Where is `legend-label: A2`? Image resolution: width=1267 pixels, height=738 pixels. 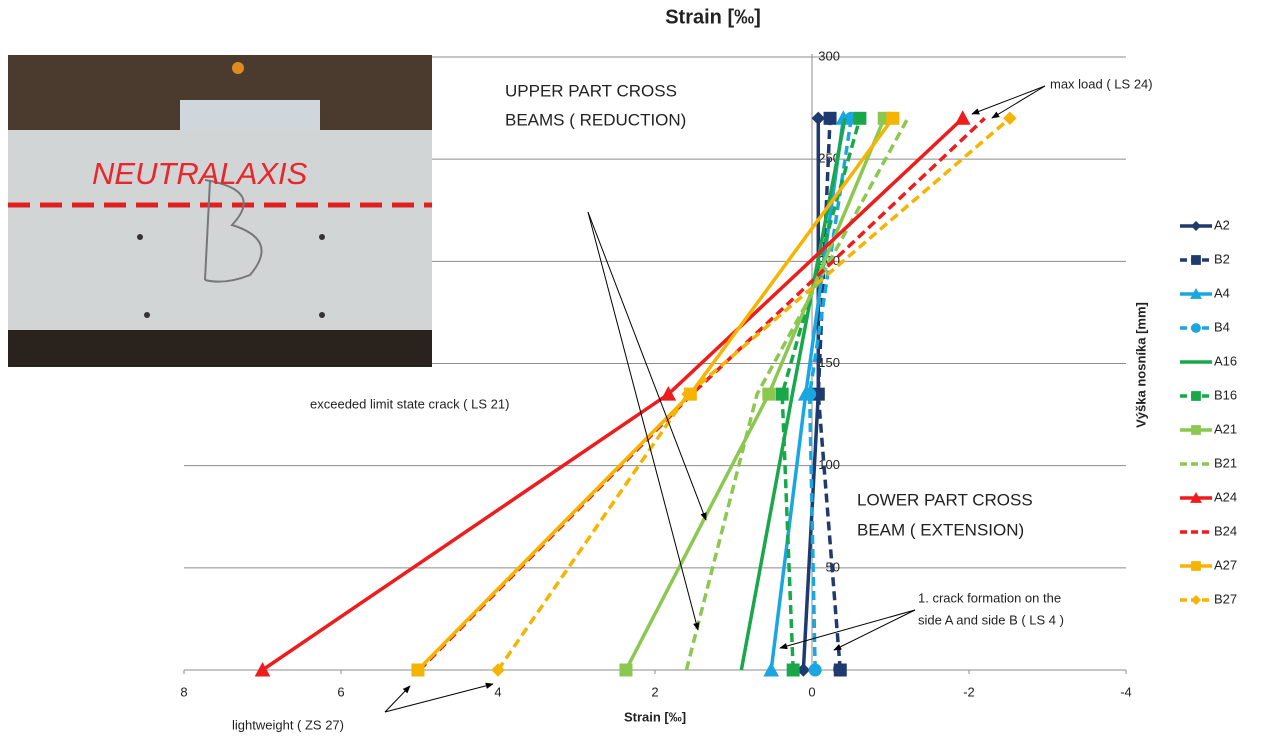 legend-label: A2 is located at coordinates (1222, 224).